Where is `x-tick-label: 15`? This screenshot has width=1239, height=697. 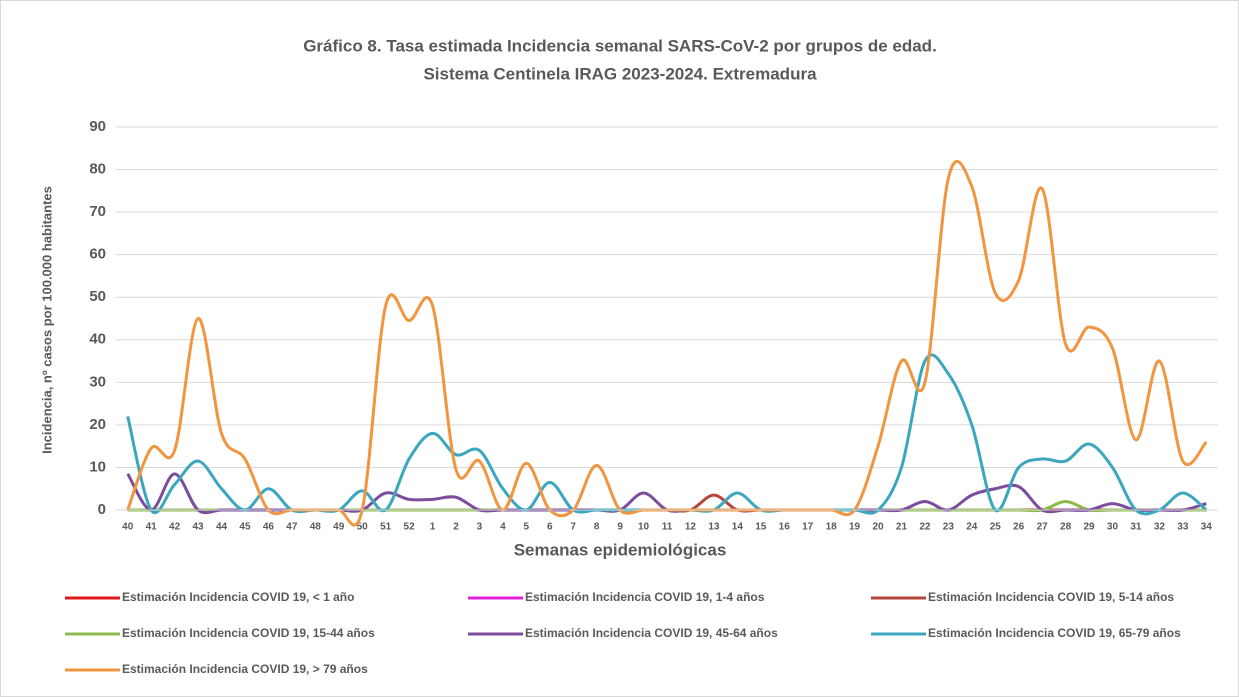 x-tick-label: 15 is located at coordinates (761, 527).